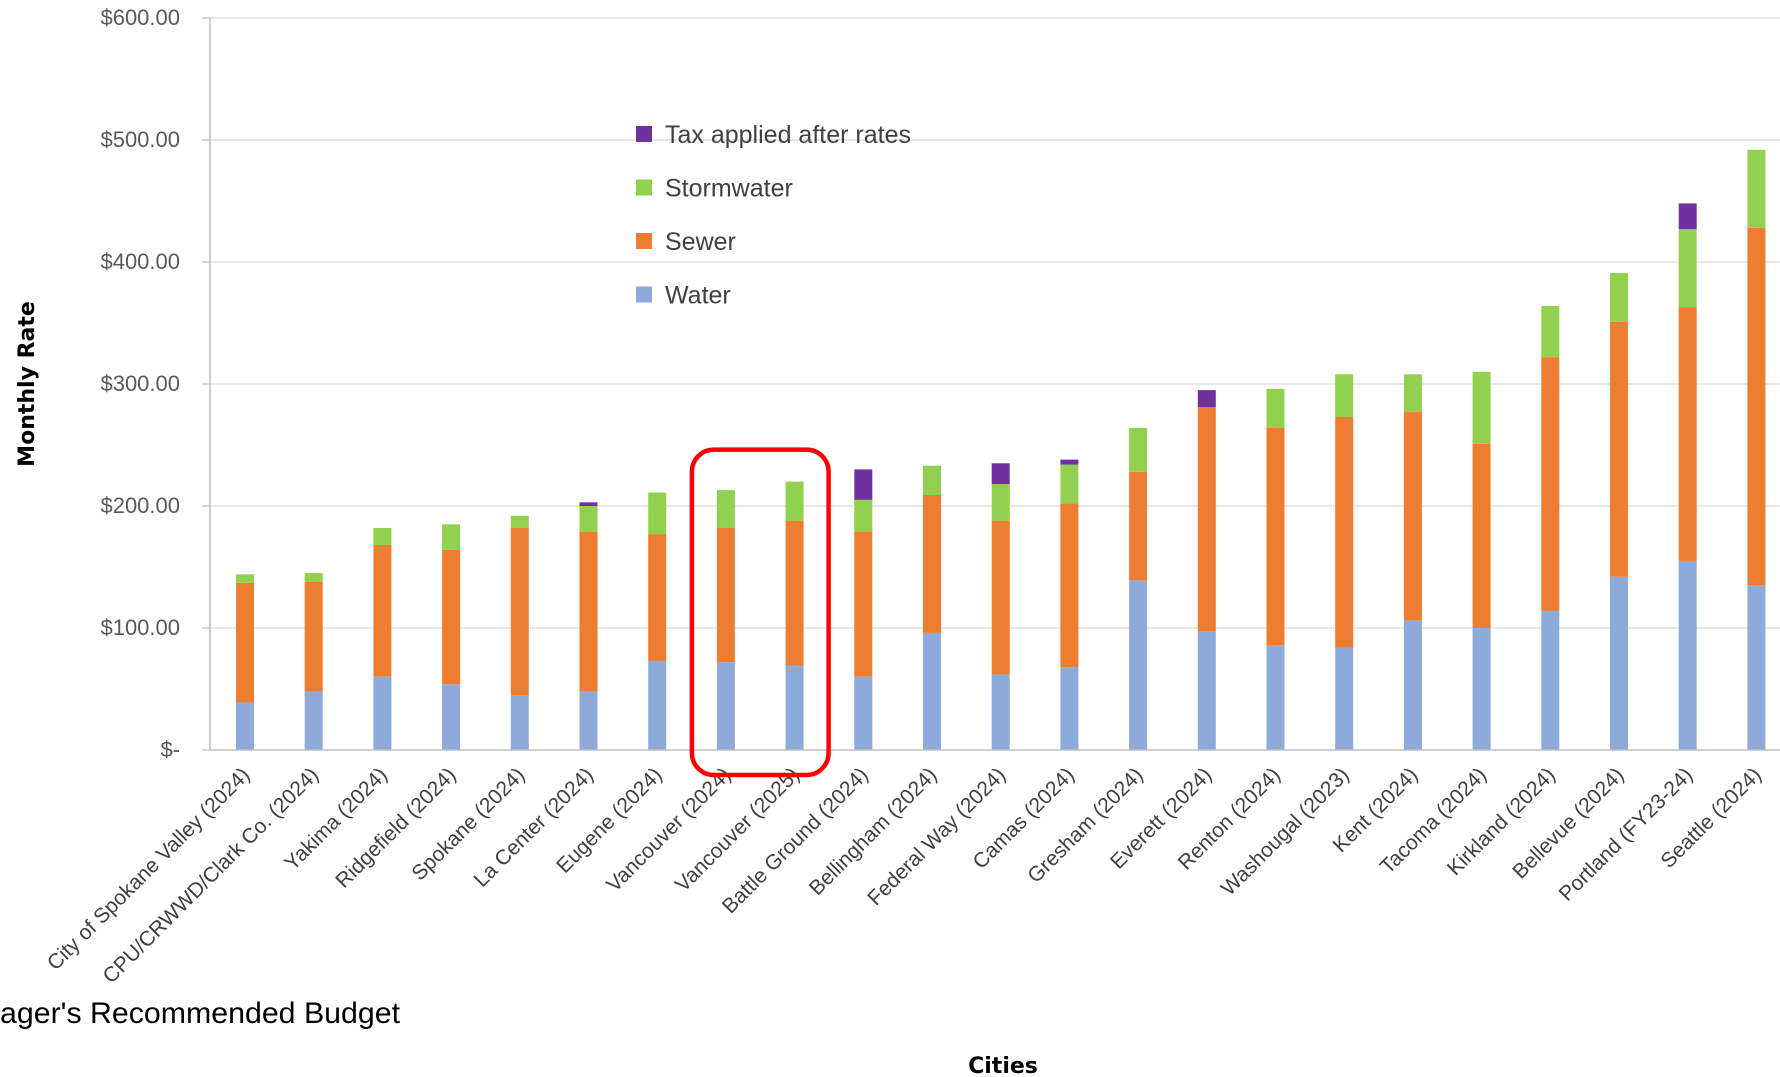 Image resolution: width=1780 pixels, height=1077 pixels. What do you see at coordinates (1285, 831) in the screenshot?
I see `x-category-label: Washougal (2023)` at bounding box center [1285, 831].